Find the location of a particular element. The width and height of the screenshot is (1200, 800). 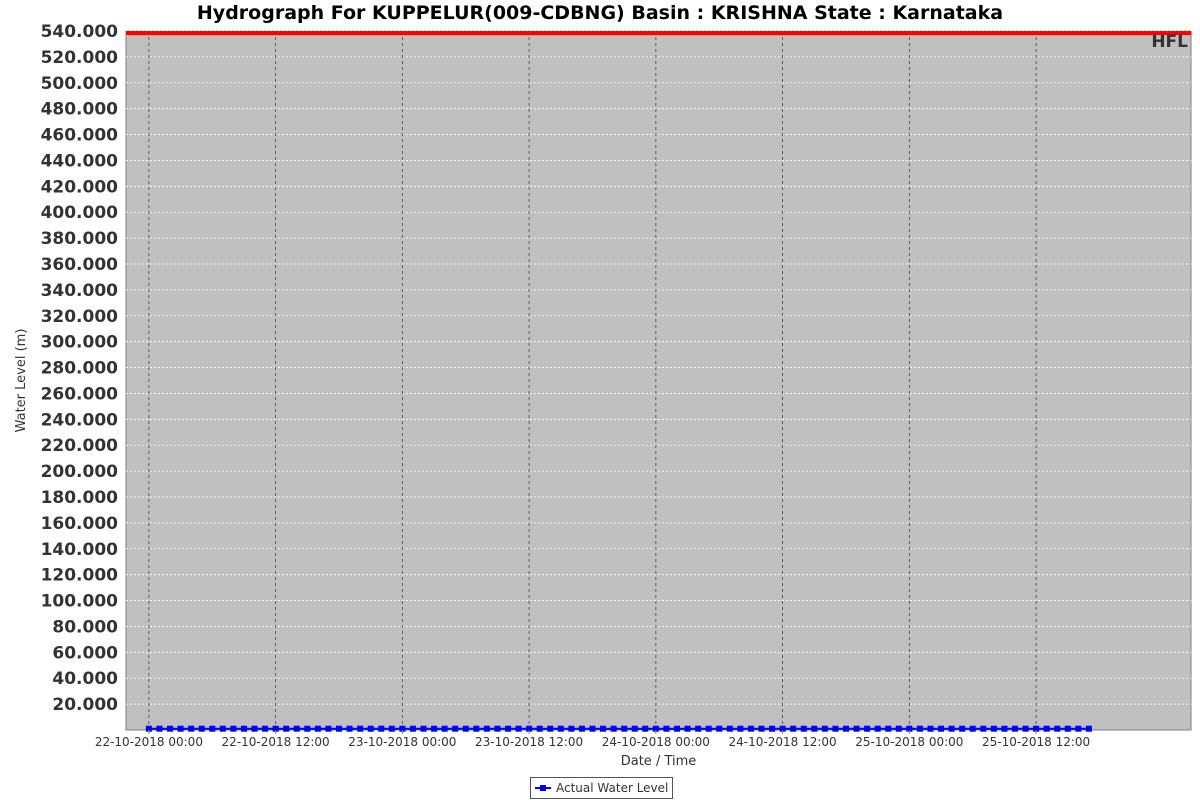

y-tick-label: 60.000 is located at coordinates (85, 653).